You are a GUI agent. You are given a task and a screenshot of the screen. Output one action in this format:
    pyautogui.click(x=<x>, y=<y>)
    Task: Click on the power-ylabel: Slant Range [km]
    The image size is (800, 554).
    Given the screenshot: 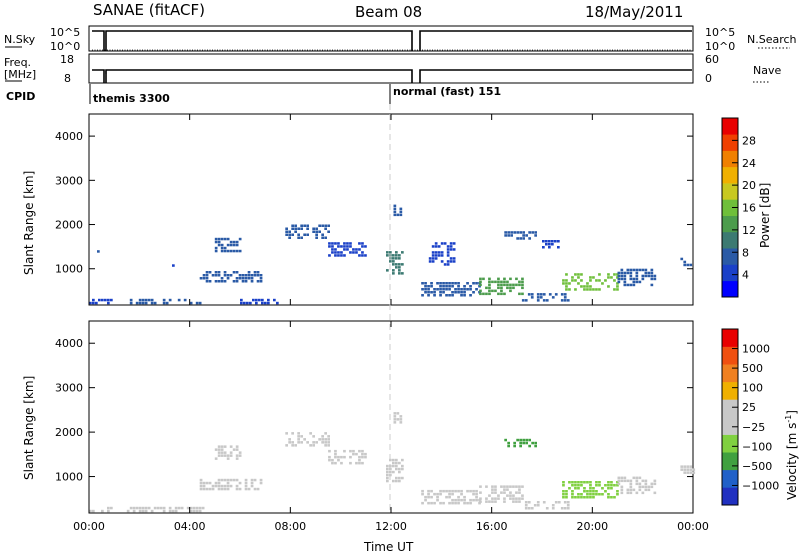 What is the action you would take?
    pyautogui.click(x=29, y=223)
    